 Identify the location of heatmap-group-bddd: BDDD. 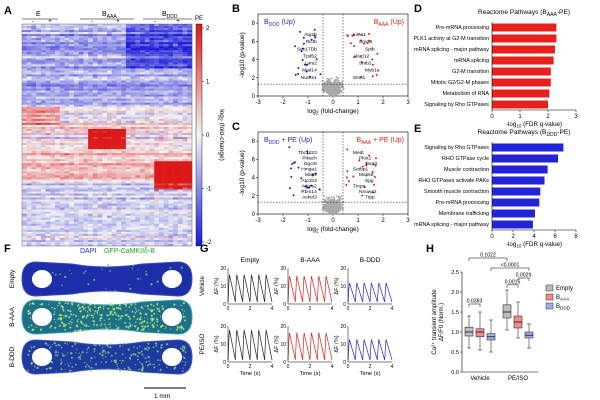
(170, 15).